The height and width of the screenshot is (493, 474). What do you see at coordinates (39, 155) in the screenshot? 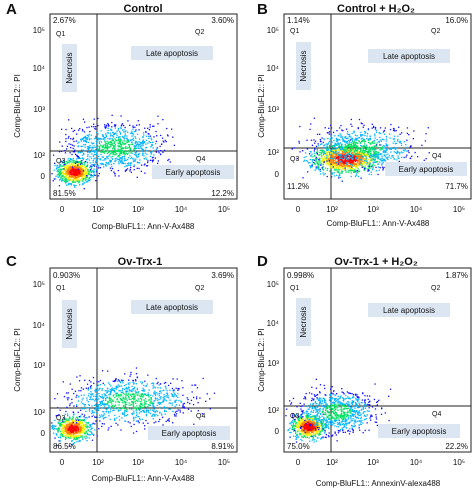
I see `y-tick-label: 10²` at bounding box center [39, 155].